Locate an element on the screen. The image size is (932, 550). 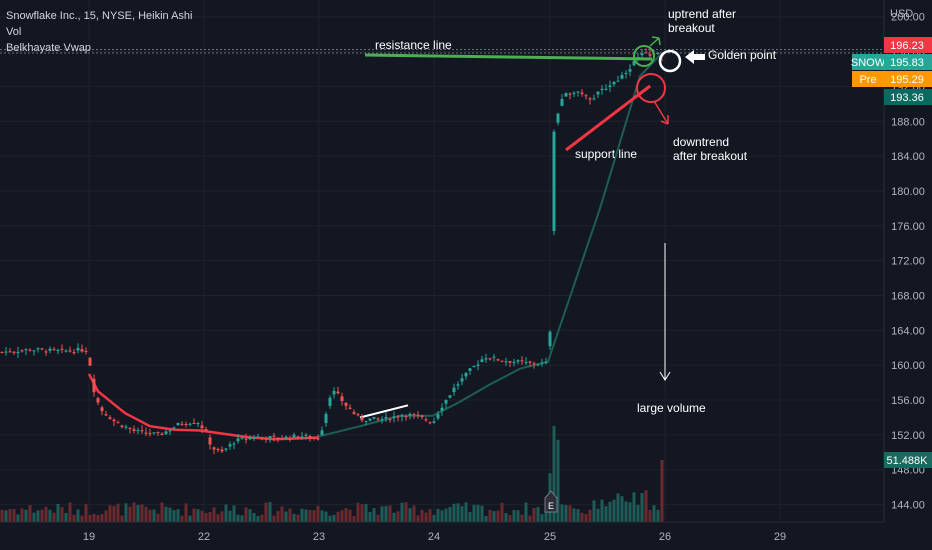
symbol-legend: Snowflake Inc., 15, NYSE, Heikin Ashi is located at coordinates (99, 16).